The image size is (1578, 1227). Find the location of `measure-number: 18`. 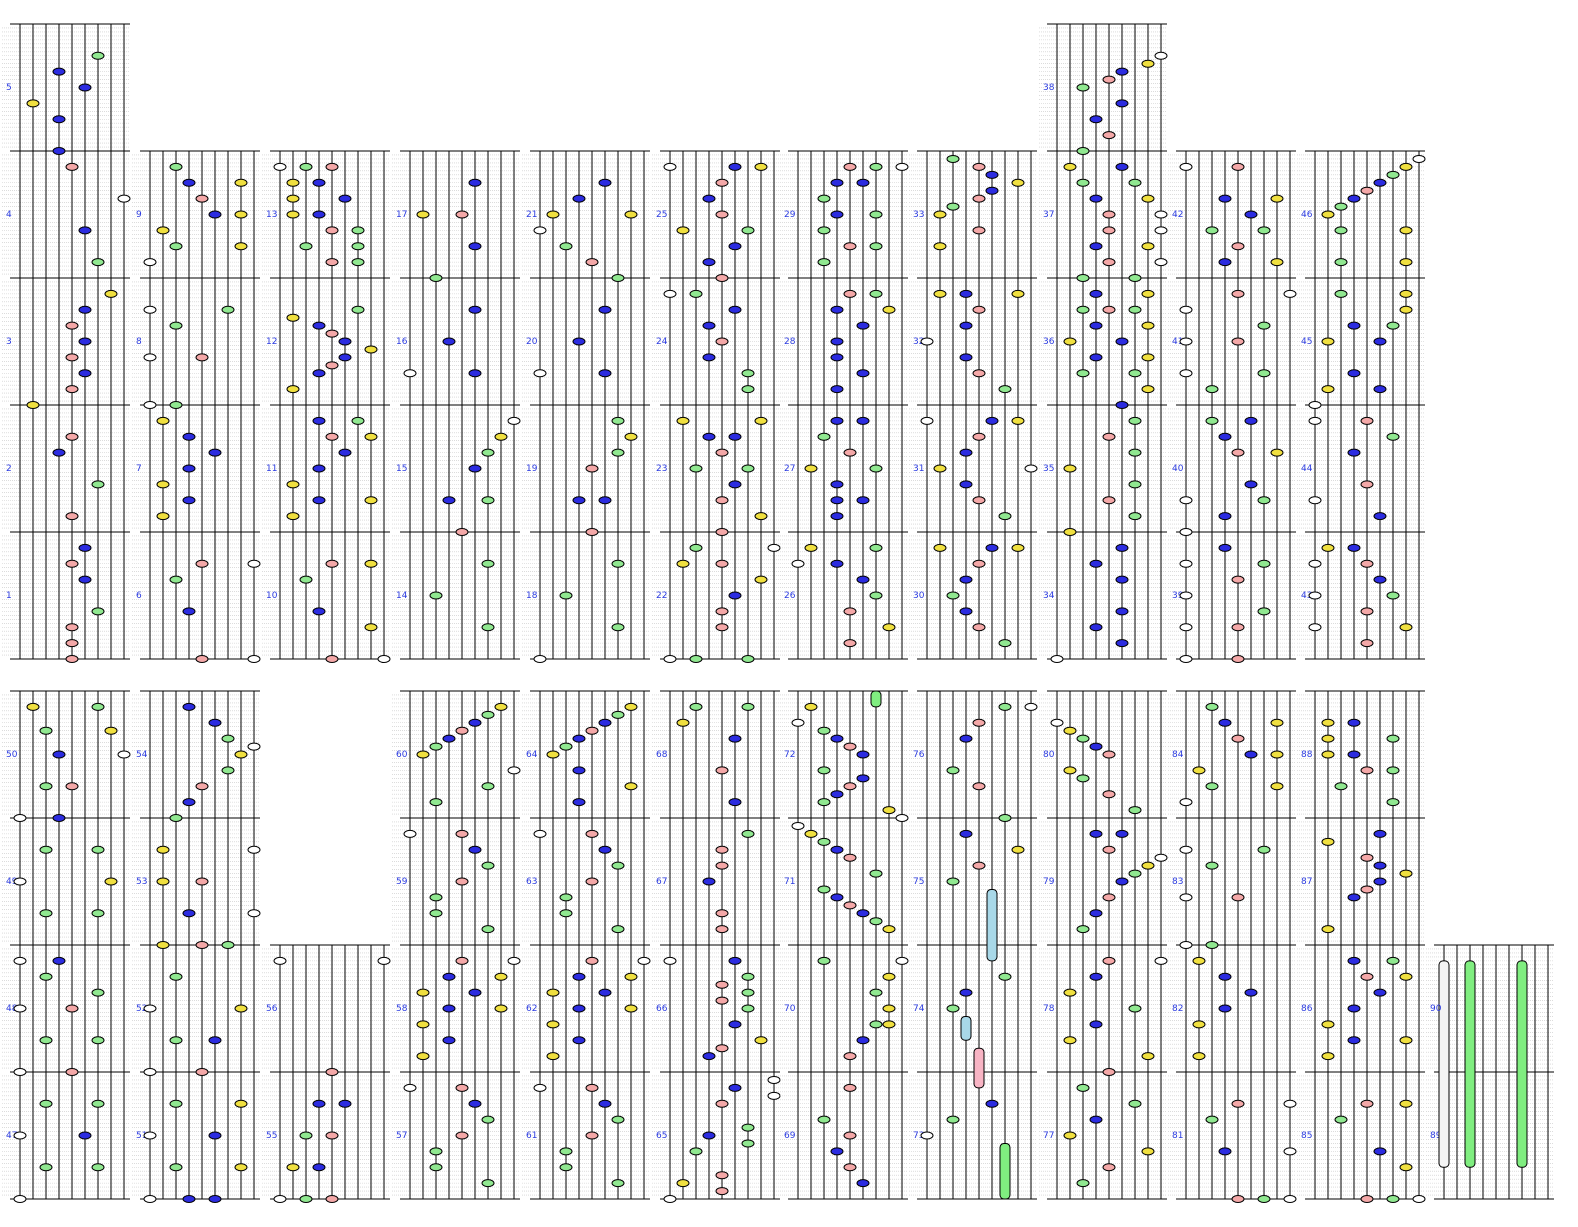

measure-number: 18 is located at coordinates (532, 596).